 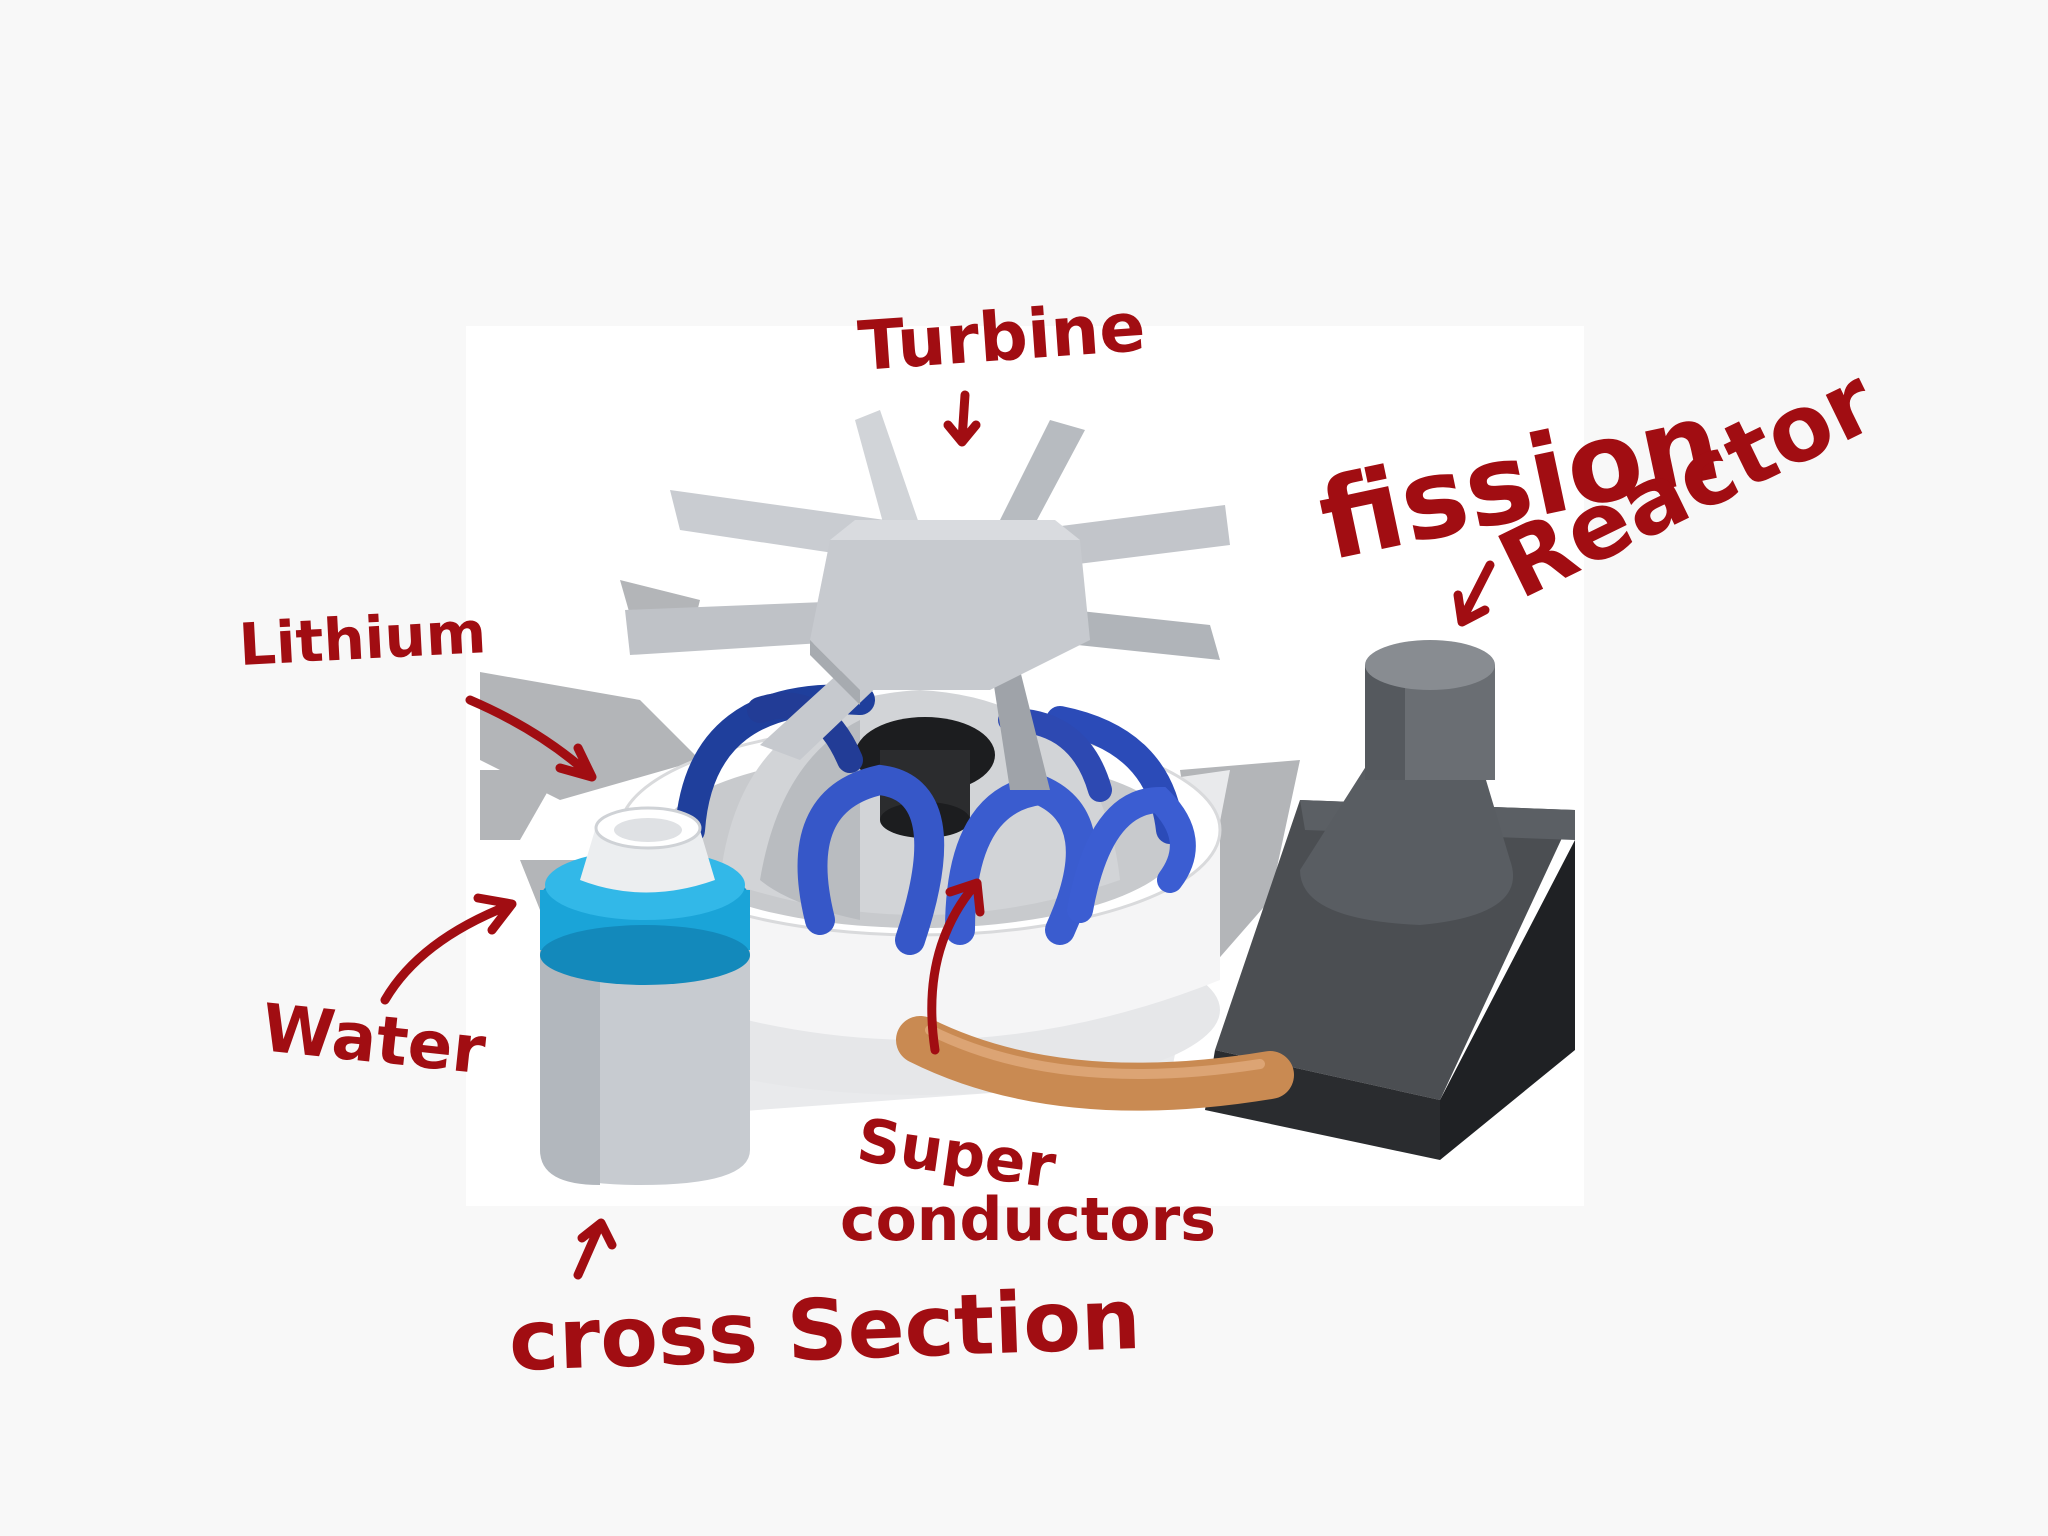 I want to click on super-arrow, so click(x=956, y=966).